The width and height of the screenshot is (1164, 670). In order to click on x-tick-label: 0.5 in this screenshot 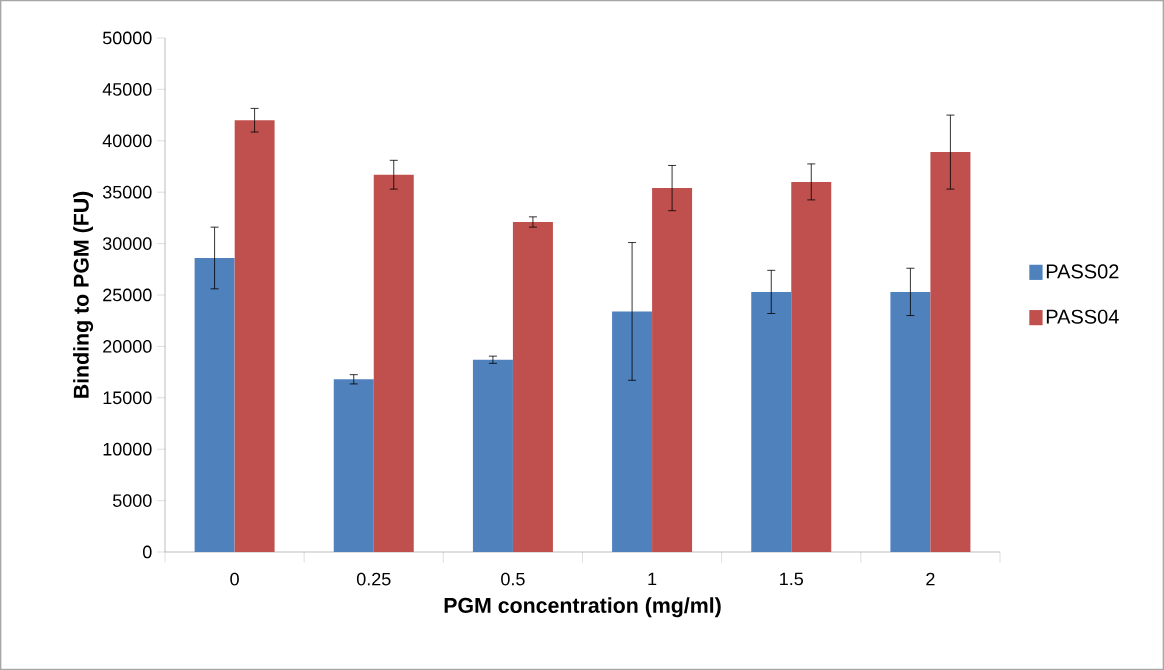, I will do `click(513, 579)`.